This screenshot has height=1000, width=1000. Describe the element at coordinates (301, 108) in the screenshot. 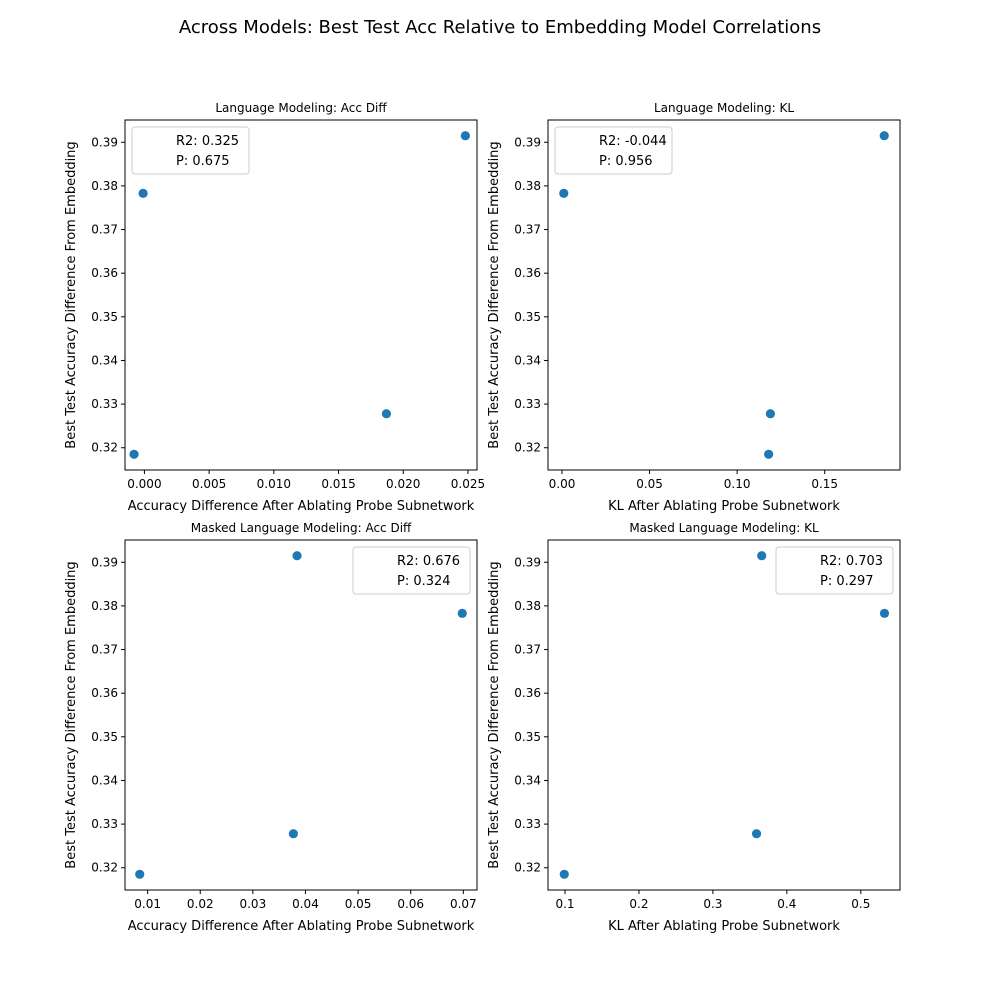

I see `subplot-title: Language Modeling: Acc Diff` at that location.